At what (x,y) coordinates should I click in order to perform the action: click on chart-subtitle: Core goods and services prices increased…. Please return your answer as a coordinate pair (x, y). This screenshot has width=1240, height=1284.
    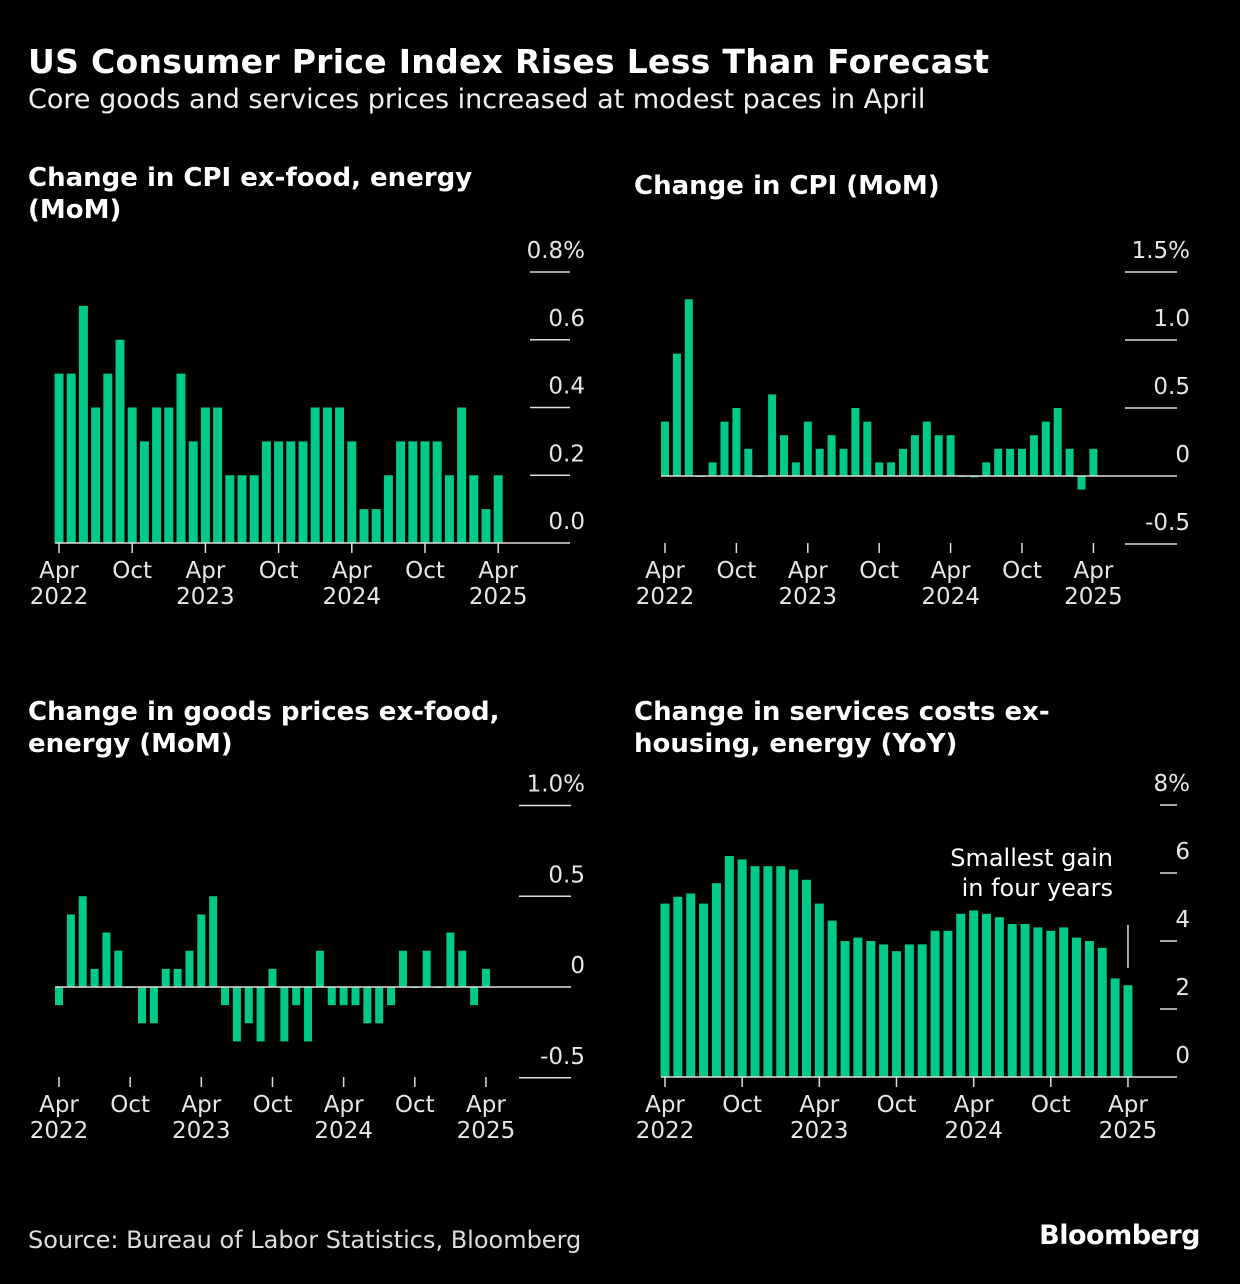
    Looking at the image, I should click on (477, 99).